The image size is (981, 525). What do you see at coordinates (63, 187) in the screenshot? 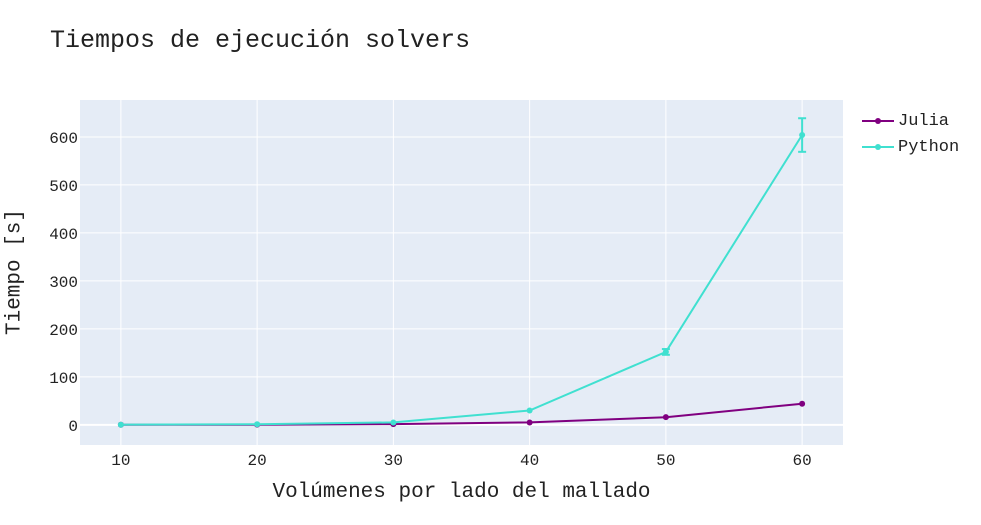
I see `y-tick-label: 500` at bounding box center [63, 187].